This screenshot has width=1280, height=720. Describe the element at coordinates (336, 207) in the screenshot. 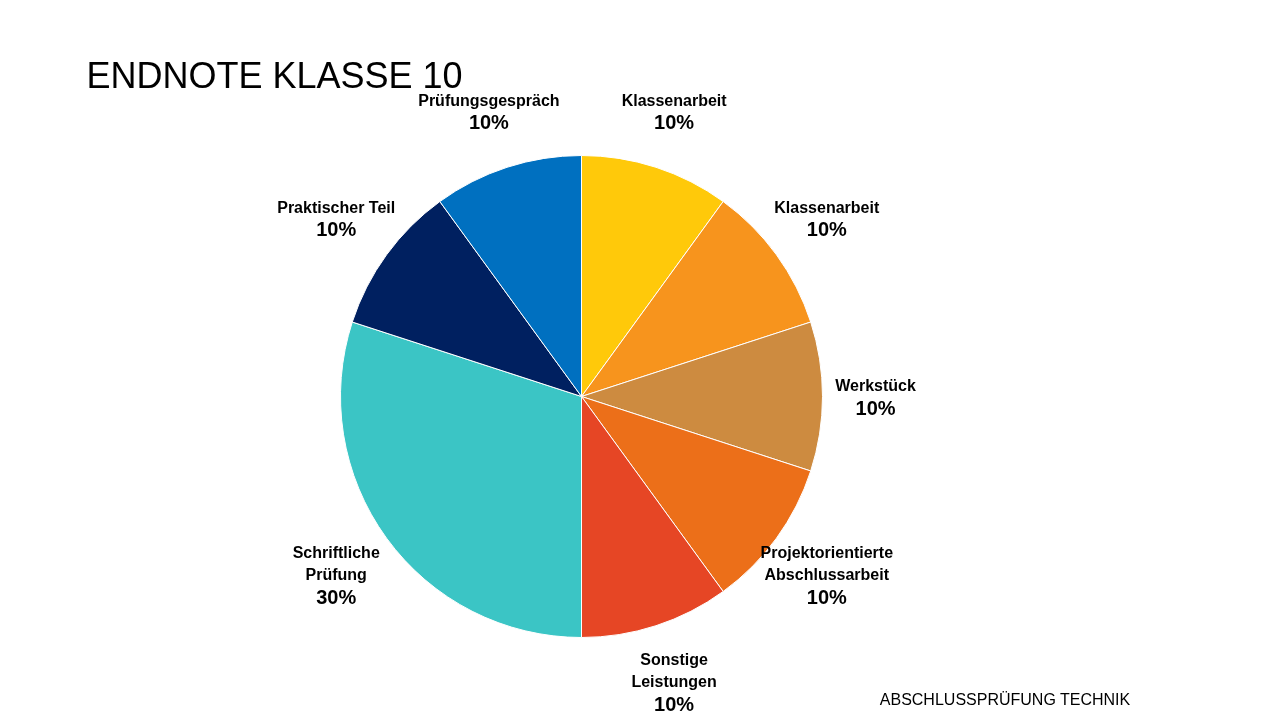

I see `slice-label: Praktischer Teil` at that location.